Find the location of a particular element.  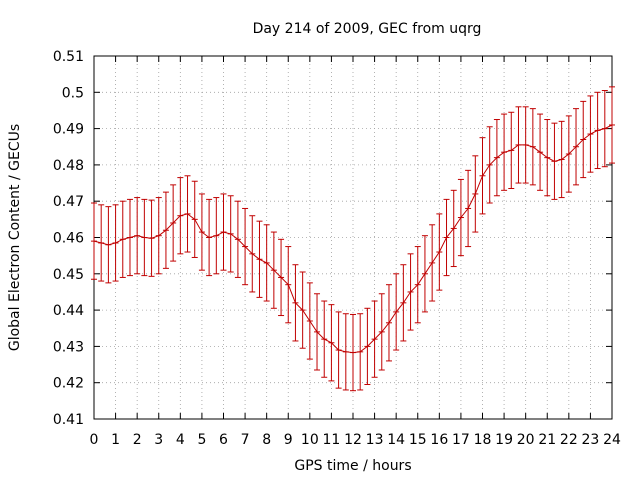

x-tick-label: 12 is located at coordinates (353, 440).